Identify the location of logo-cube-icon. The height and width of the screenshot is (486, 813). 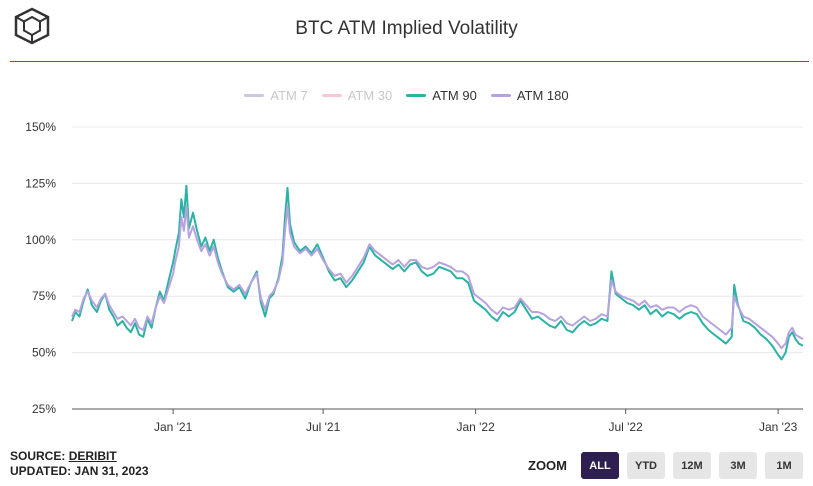
(32, 26).